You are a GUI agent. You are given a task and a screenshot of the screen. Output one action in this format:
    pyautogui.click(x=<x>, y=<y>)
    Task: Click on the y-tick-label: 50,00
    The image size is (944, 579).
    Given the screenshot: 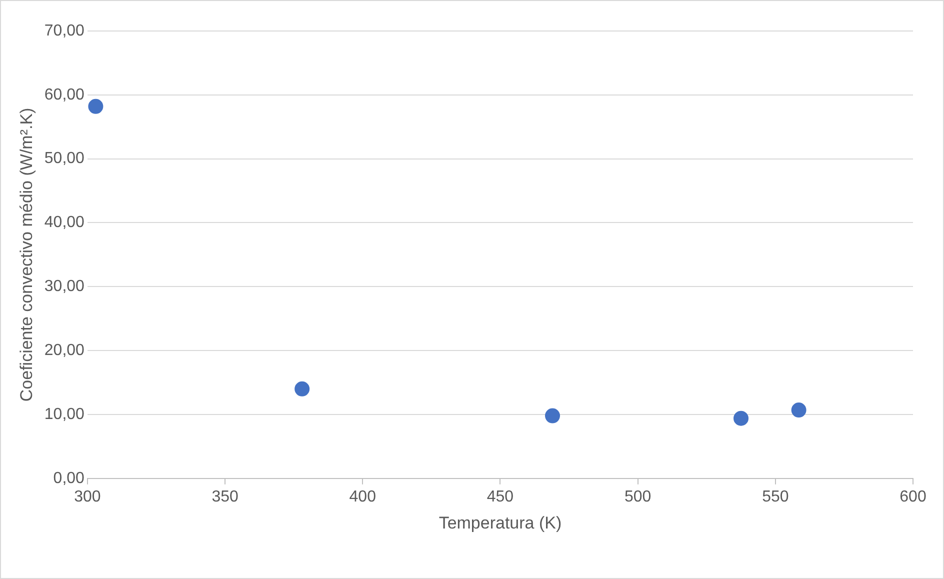 What is the action you would take?
    pyautogui.click(x=64, y=159)
    